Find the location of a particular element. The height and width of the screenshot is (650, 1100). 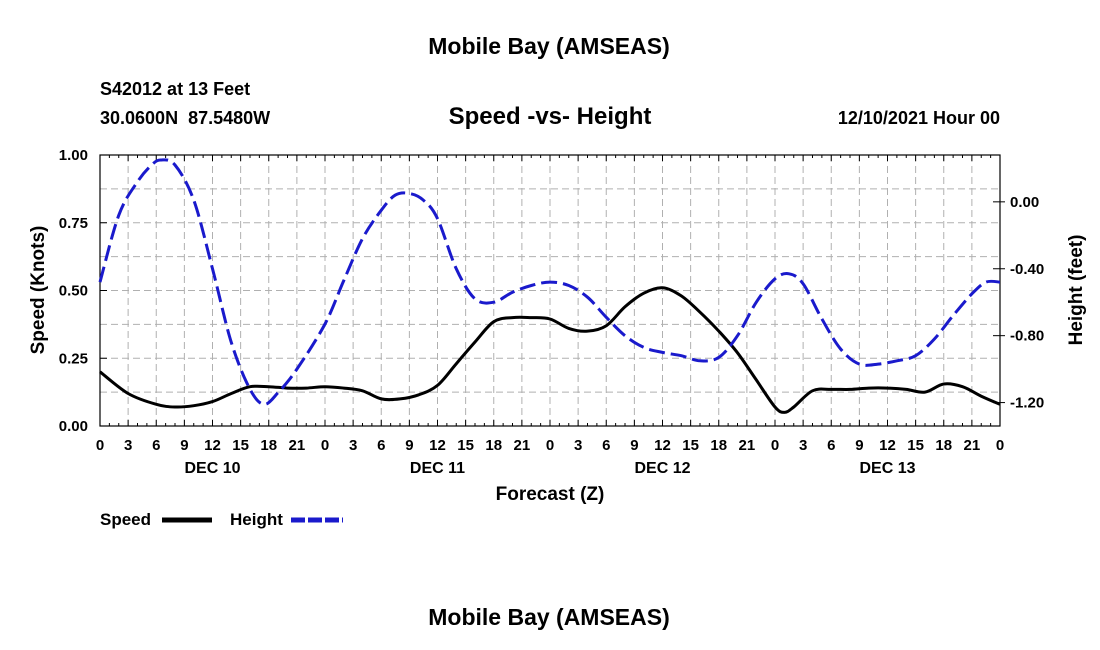

legend-height-label: Height is located at coordinates (256, 519).